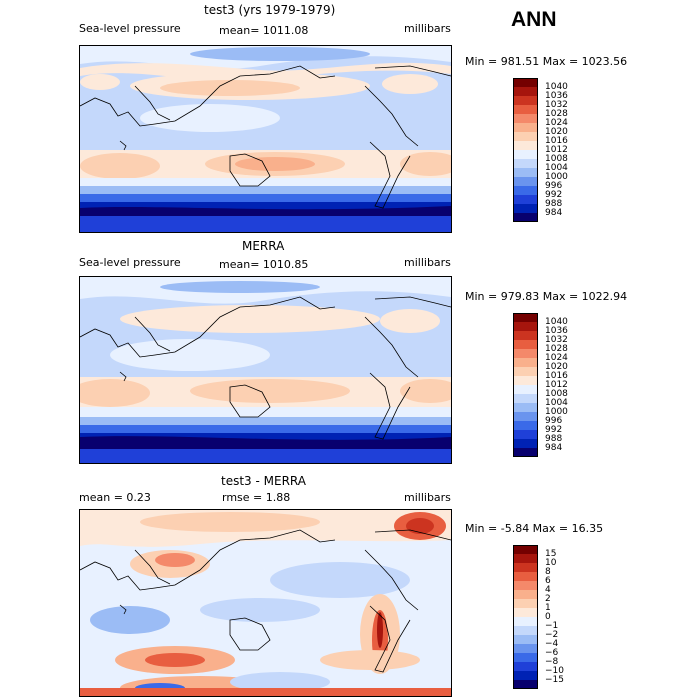 This screenshot has width=700, height=700. What do you see at coordinates (556, 114) in the screenshot?
I see `colorbar-tick-label: 1028` at bounding box center [556, 114].